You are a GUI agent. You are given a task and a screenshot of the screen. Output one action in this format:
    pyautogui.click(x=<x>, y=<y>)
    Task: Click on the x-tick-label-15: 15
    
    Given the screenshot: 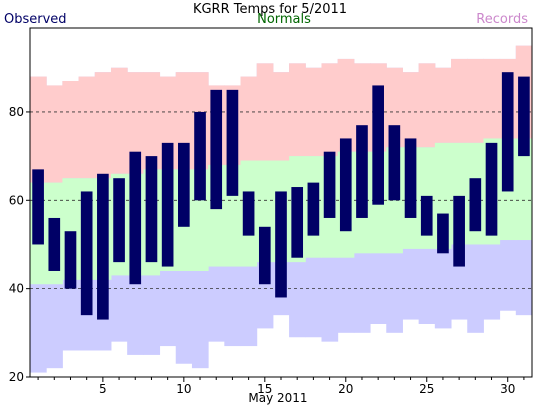 What is the action you would take?
    pyautogui.click(x=264, y=389)
    